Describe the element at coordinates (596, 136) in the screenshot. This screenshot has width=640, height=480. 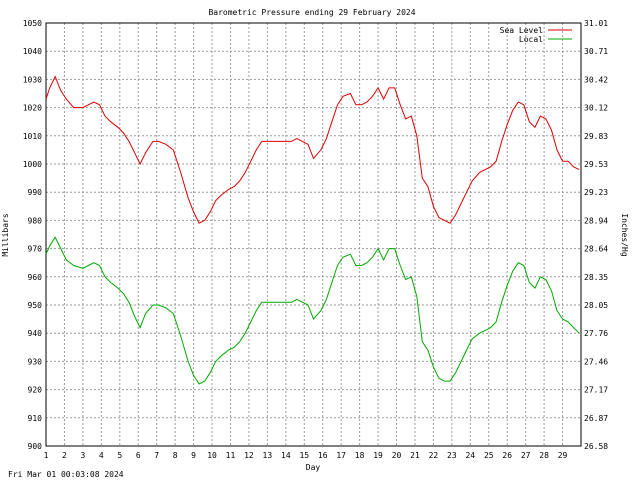
I see `y-tick-label-right: 29.83` at that location.